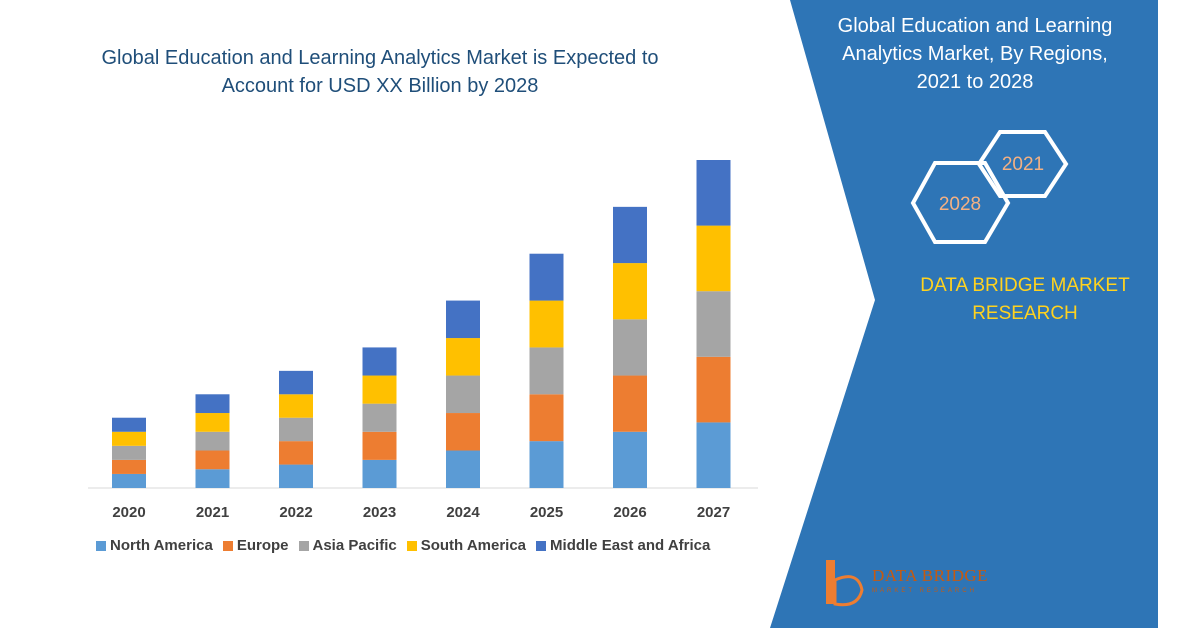  I want to click on bar-2022-asia-pacific, so click(296, 429).